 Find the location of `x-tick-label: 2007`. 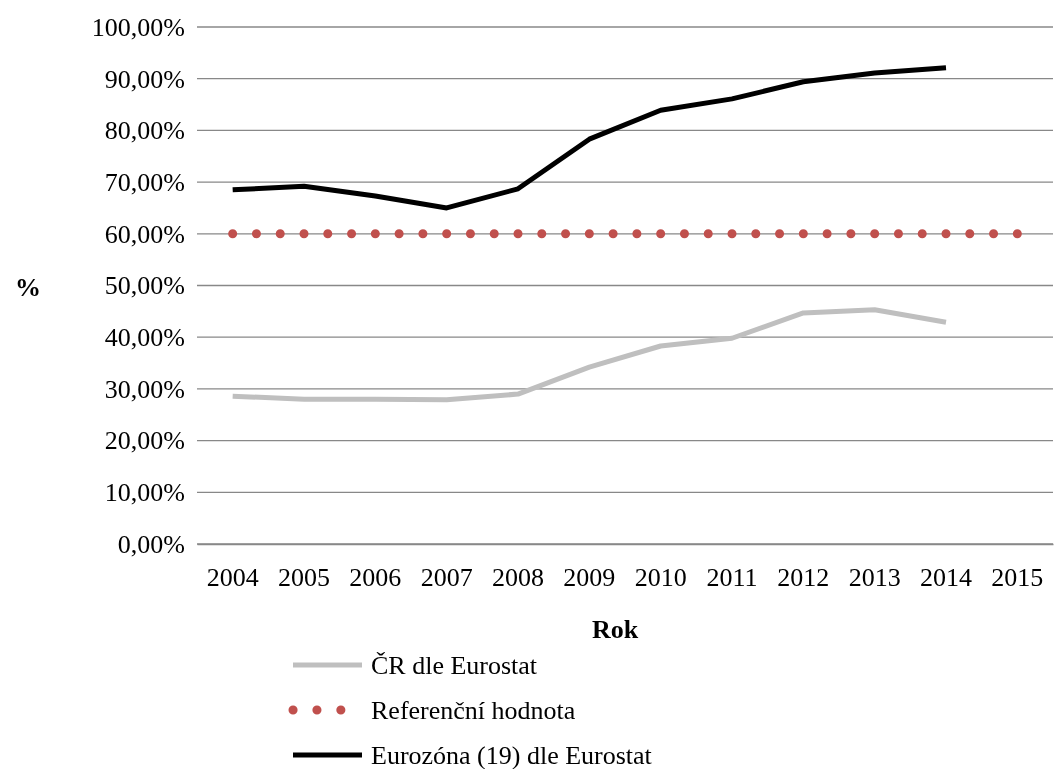

x-tick-label: 2007 is located at coordinates (446, 578).